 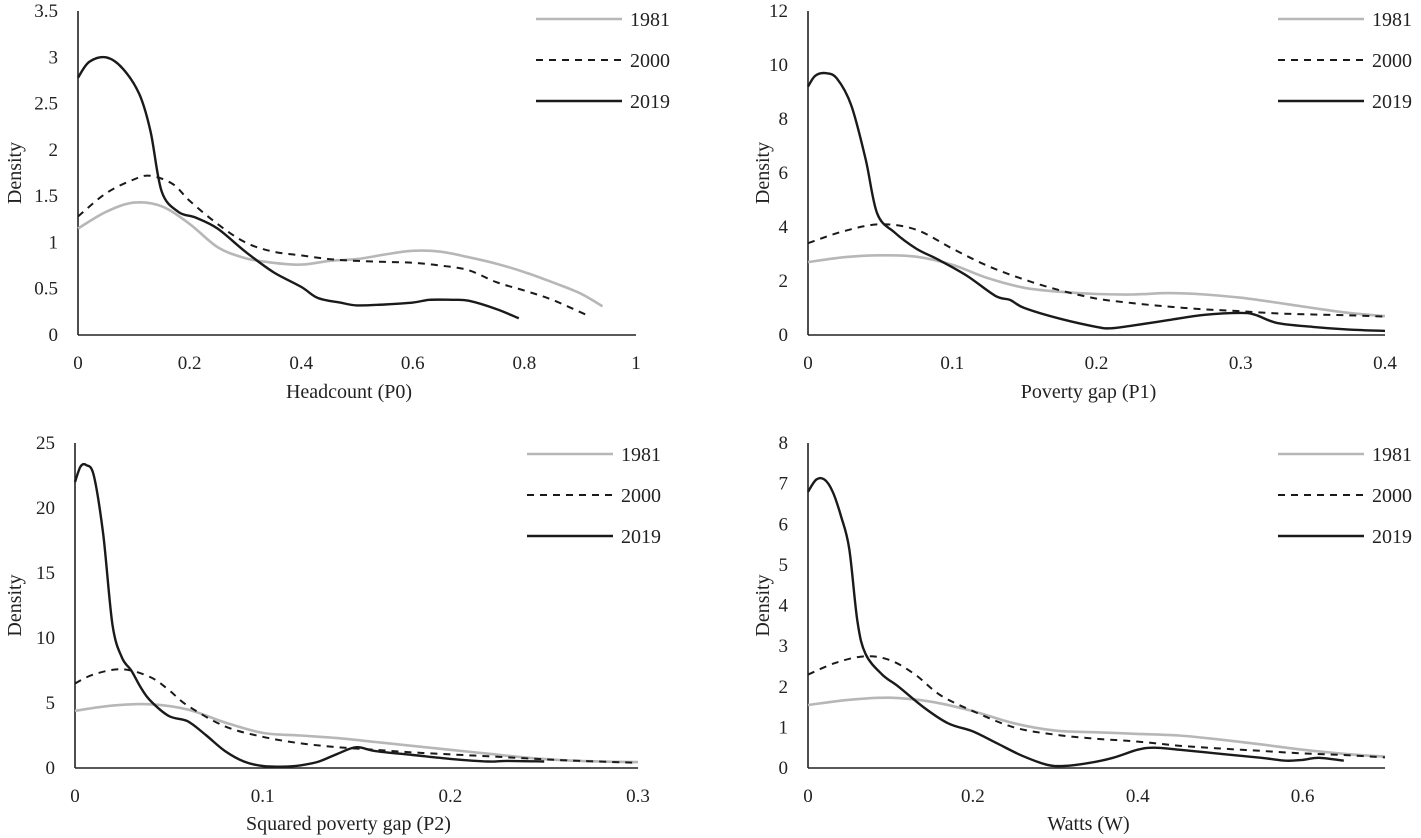 I want to click on x-axis-label: Squared poverty gap (P2), so click(x=348, y=824).